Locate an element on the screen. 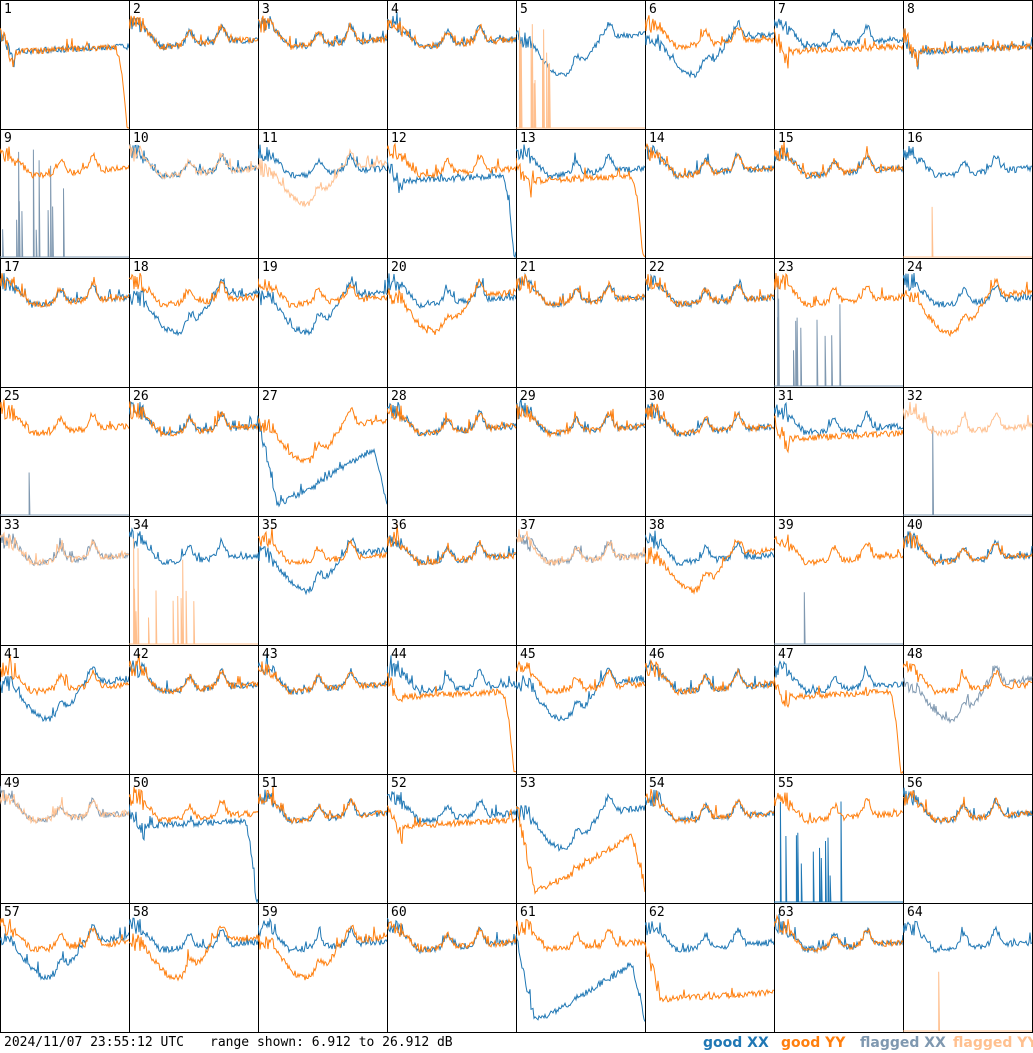 This screenshot has width=1033, height=1053. panel-63: 63 is located at coordinates (839, 968).